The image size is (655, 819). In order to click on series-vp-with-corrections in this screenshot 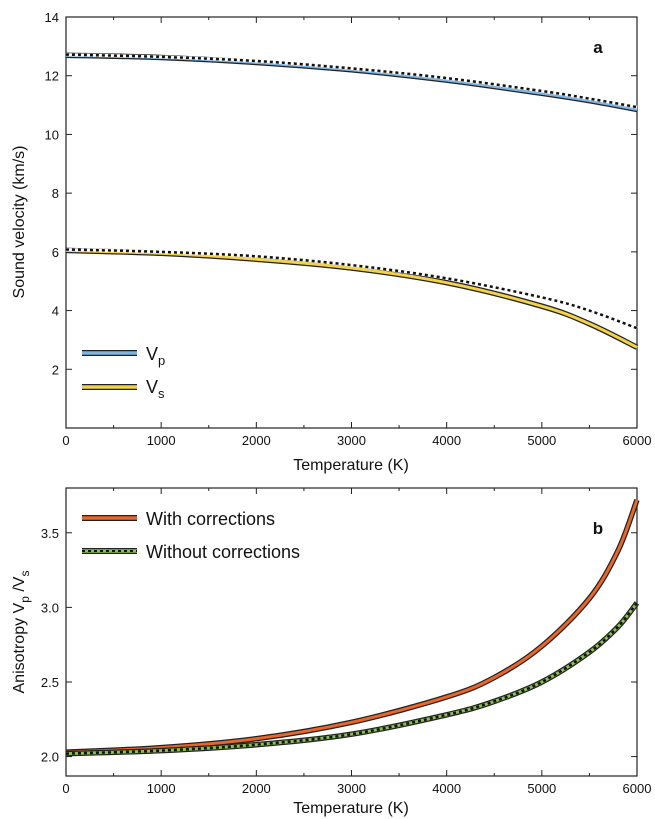, I will do `click(351, 82)`.